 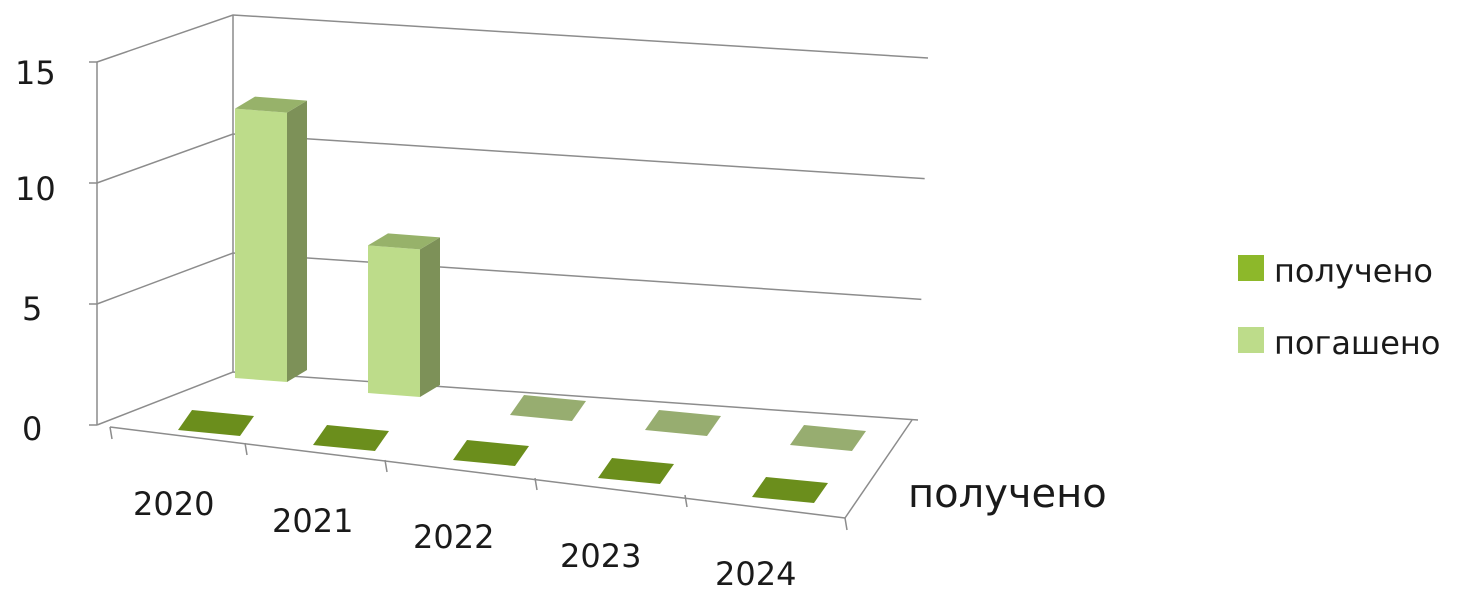 I want to click on y-axis-ticks: 0 5 10 15, so click(x=56, y=251).